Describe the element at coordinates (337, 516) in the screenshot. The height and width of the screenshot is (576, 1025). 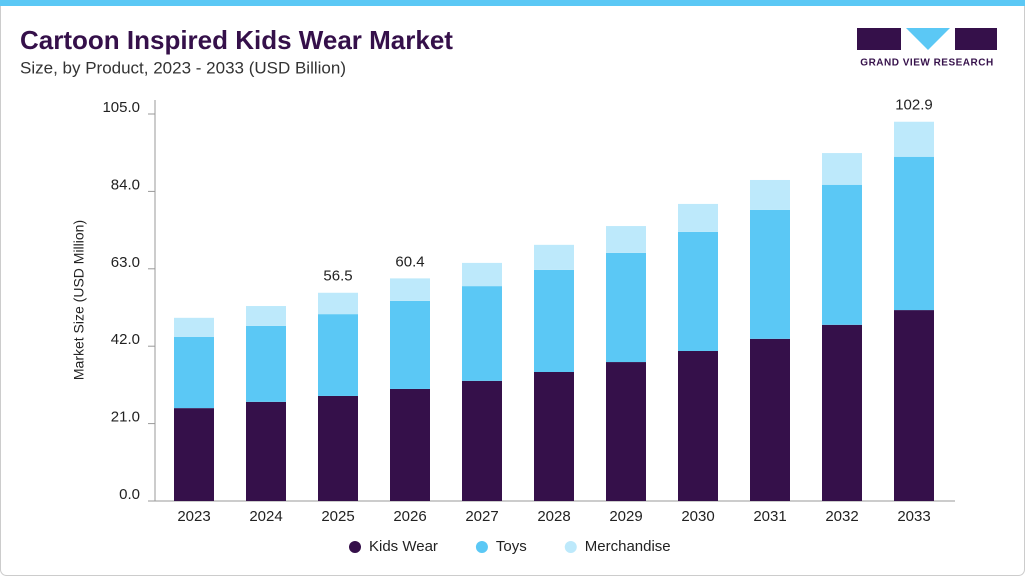
I see `x-tick-label: 2025` at that location.